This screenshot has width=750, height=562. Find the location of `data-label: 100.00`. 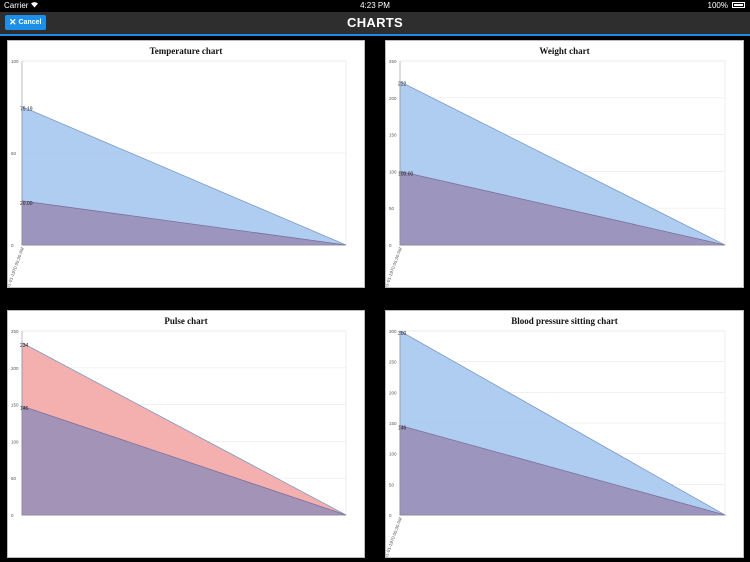

data-label: 100.00 is located at coordinates (406, 174).